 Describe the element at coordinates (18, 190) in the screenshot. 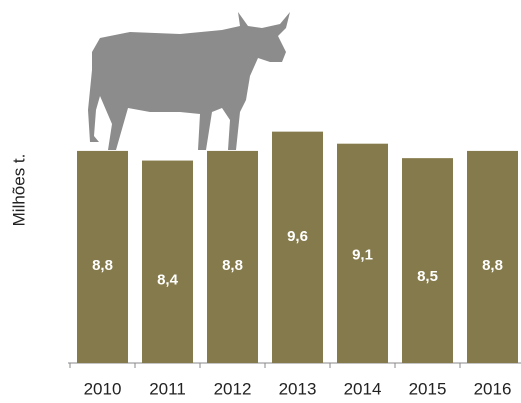

I see `y-axis-label: Milhões t.` at that location.